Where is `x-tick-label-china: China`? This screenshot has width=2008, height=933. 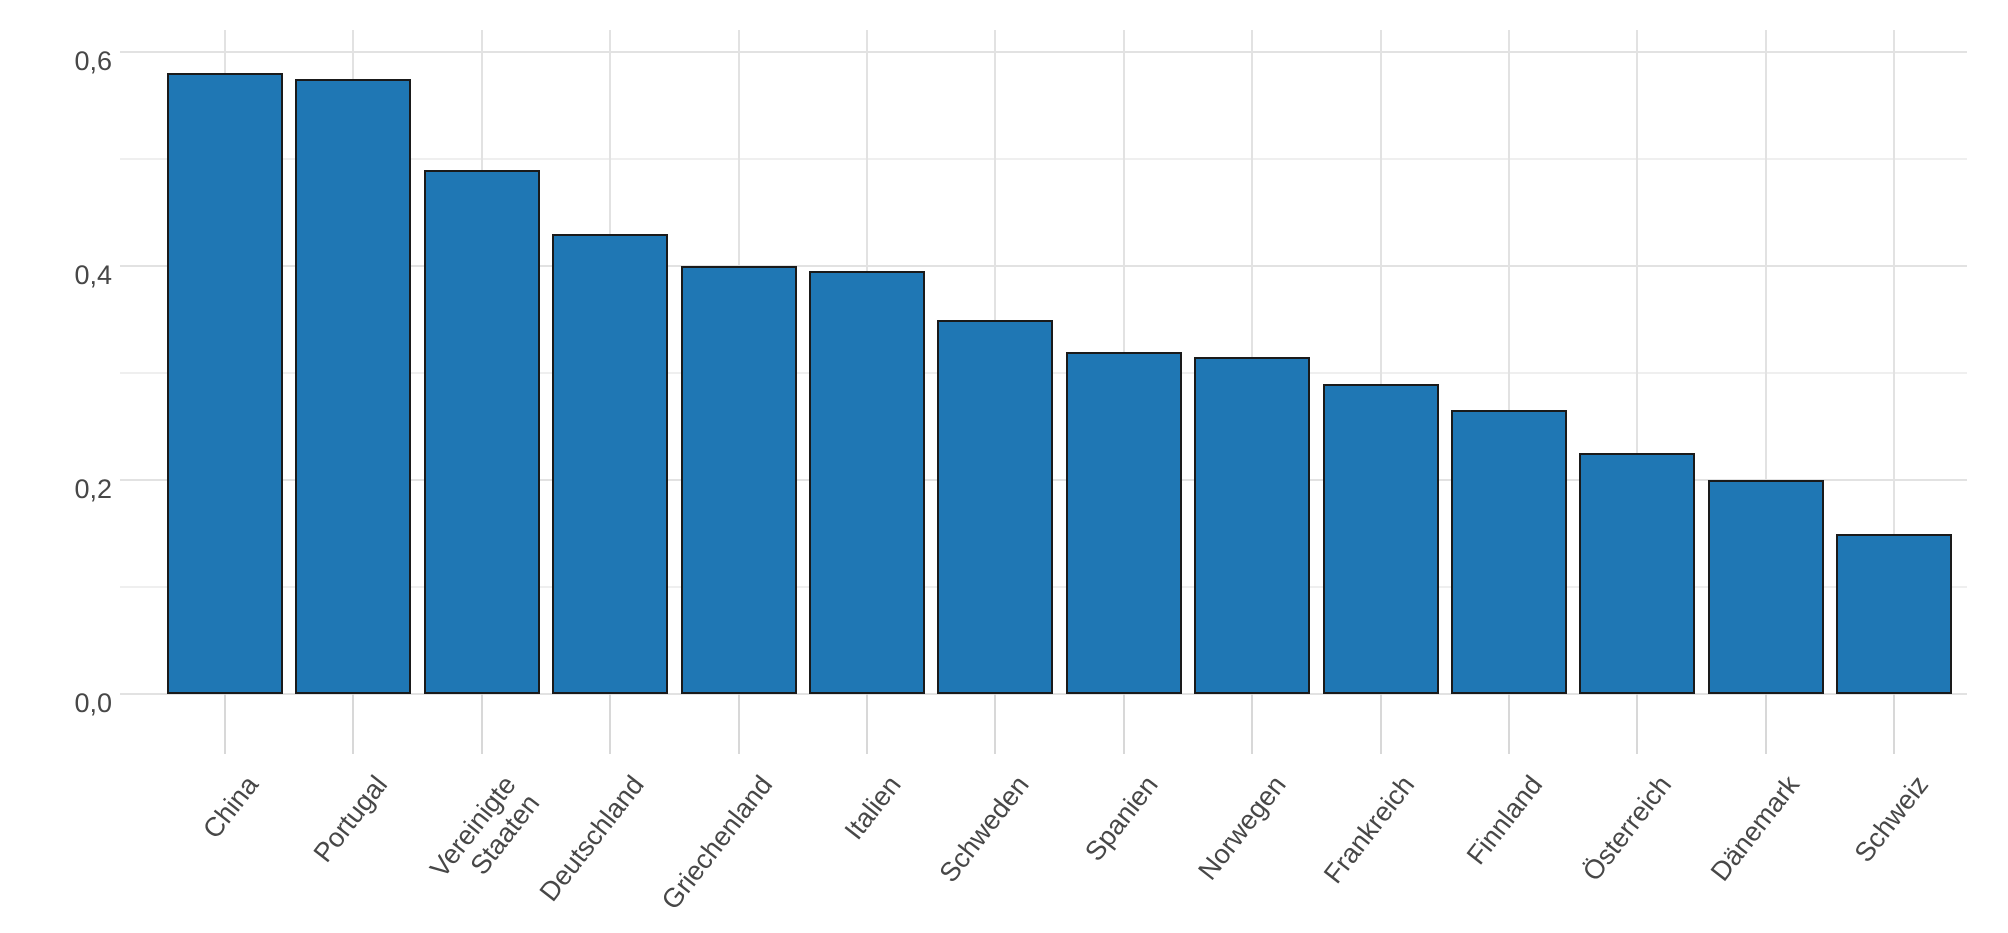
x-tick-label-china: China is located at coordinates (231, 807).